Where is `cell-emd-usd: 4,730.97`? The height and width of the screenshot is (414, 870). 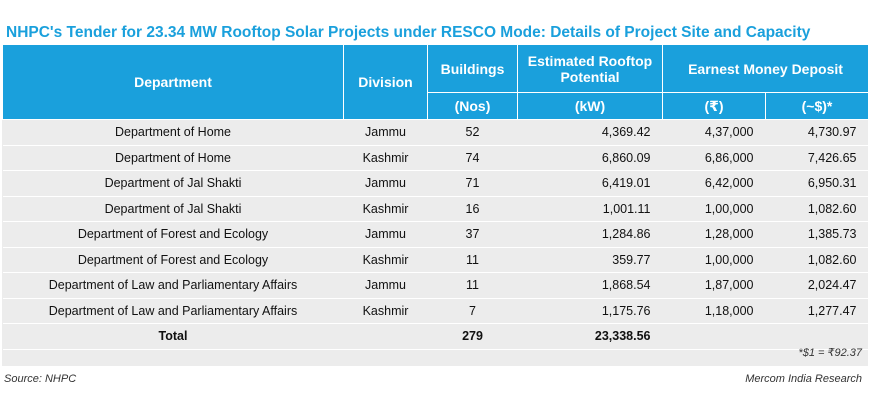
cell-emd-usd: 4,730.97 is located at coordinates (817, 132).